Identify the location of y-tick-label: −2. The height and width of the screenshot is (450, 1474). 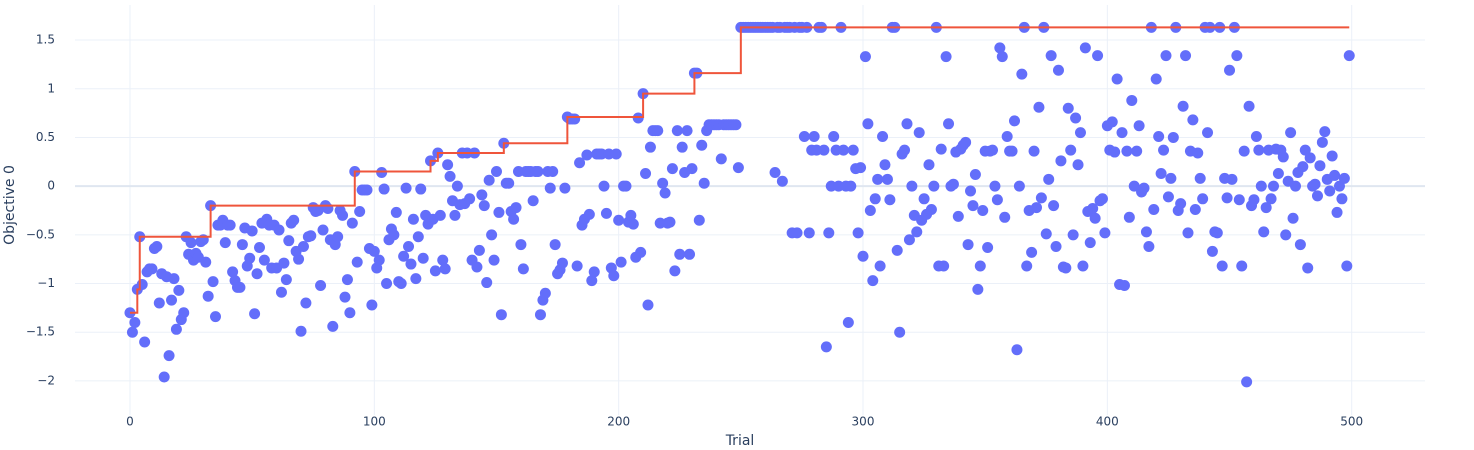
(46, 380).